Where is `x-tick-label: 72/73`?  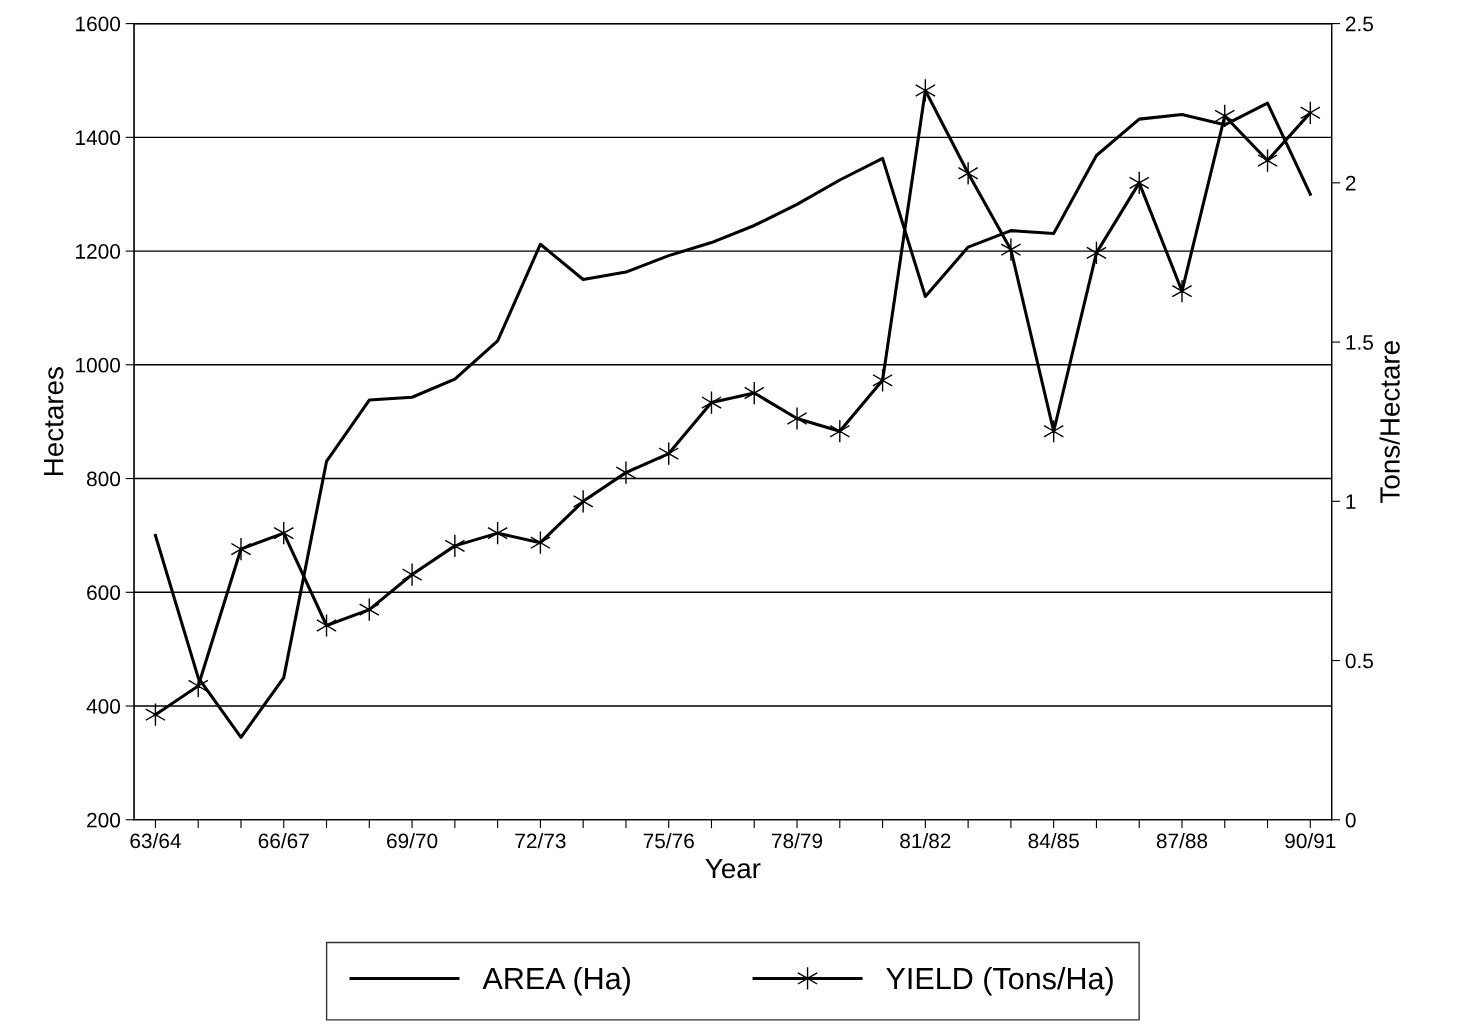 x-tick-label: 72/73 is located at coordinates (540, 840).